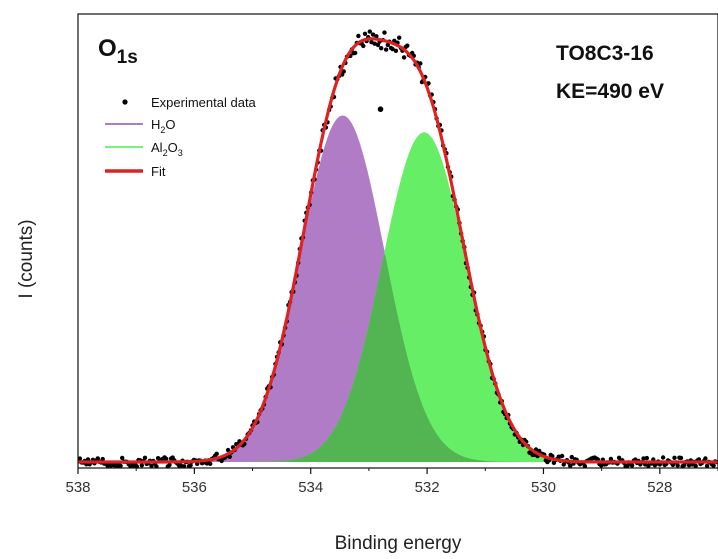 Image resolution: width=718 pixels, height=559 pixels. What do you see at coordinates (163, 126) in the screenshot?
I see `legend-label-h2o: H2O` at bounding box center [163, 126].